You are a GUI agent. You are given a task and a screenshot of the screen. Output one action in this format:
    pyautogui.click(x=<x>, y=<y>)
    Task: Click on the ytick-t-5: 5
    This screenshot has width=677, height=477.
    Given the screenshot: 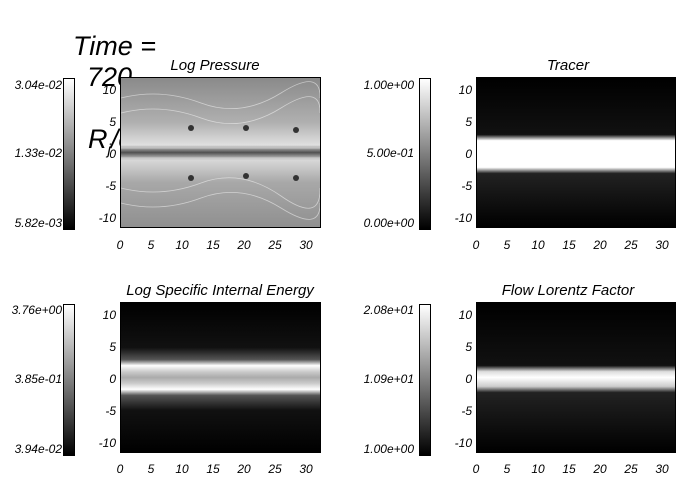 What is the action you would take?
    pyautogui.click(x=468, y=122)
    